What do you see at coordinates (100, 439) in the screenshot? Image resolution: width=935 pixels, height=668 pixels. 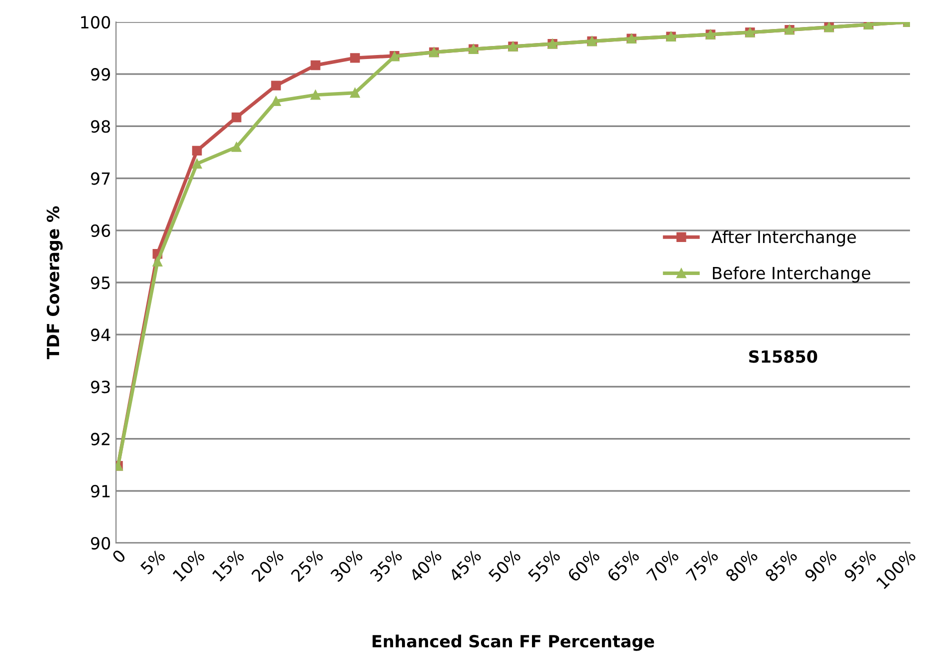 I see `y-tick-label: 92` at bounding box center [100, 439].